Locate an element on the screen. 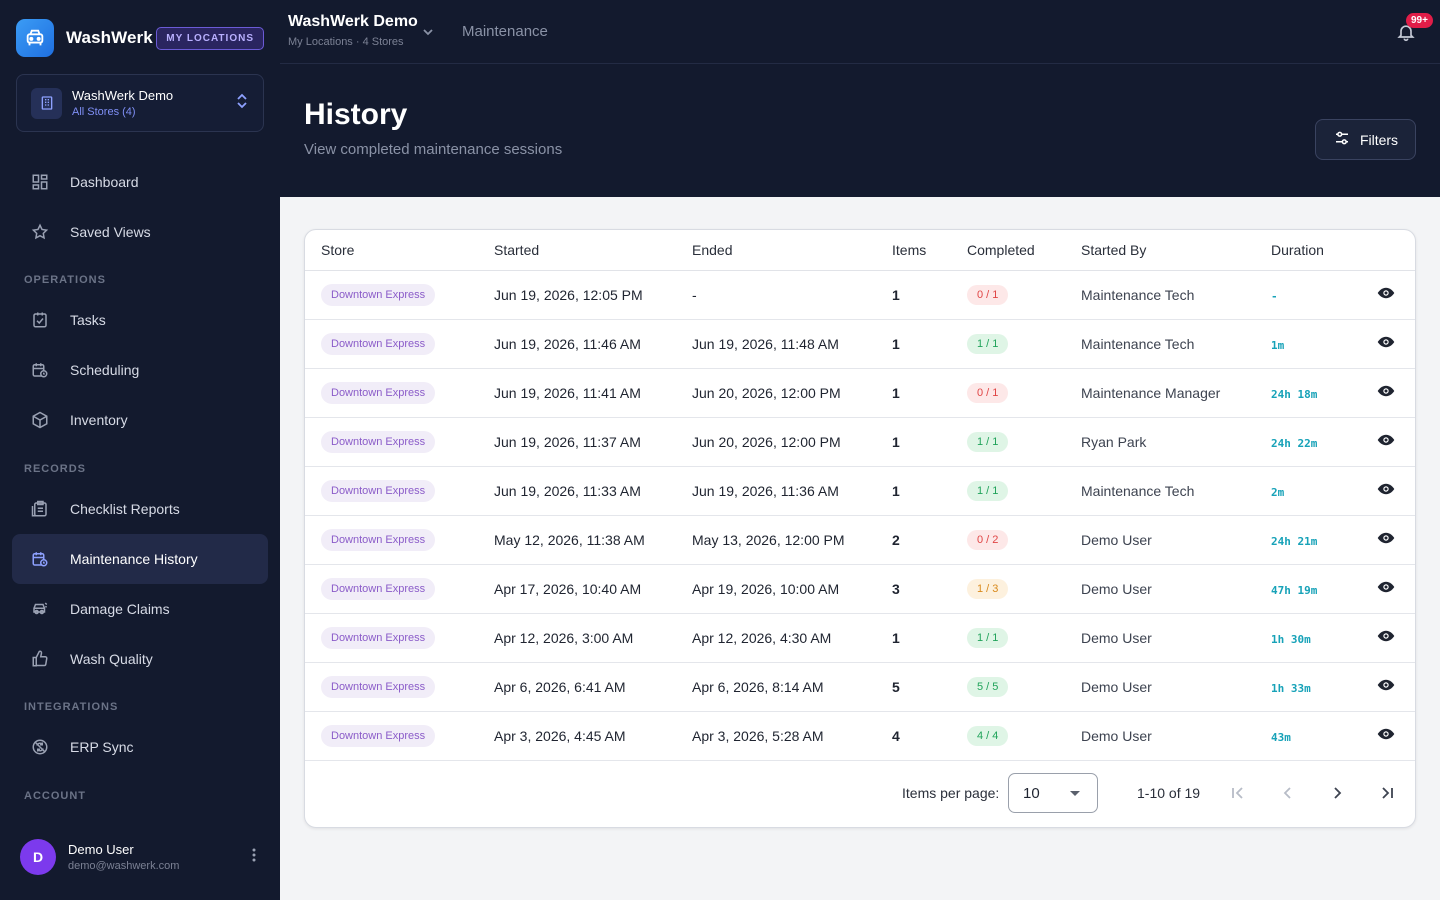  column-header-completed: Completed is located at coordinates (1008, 250).